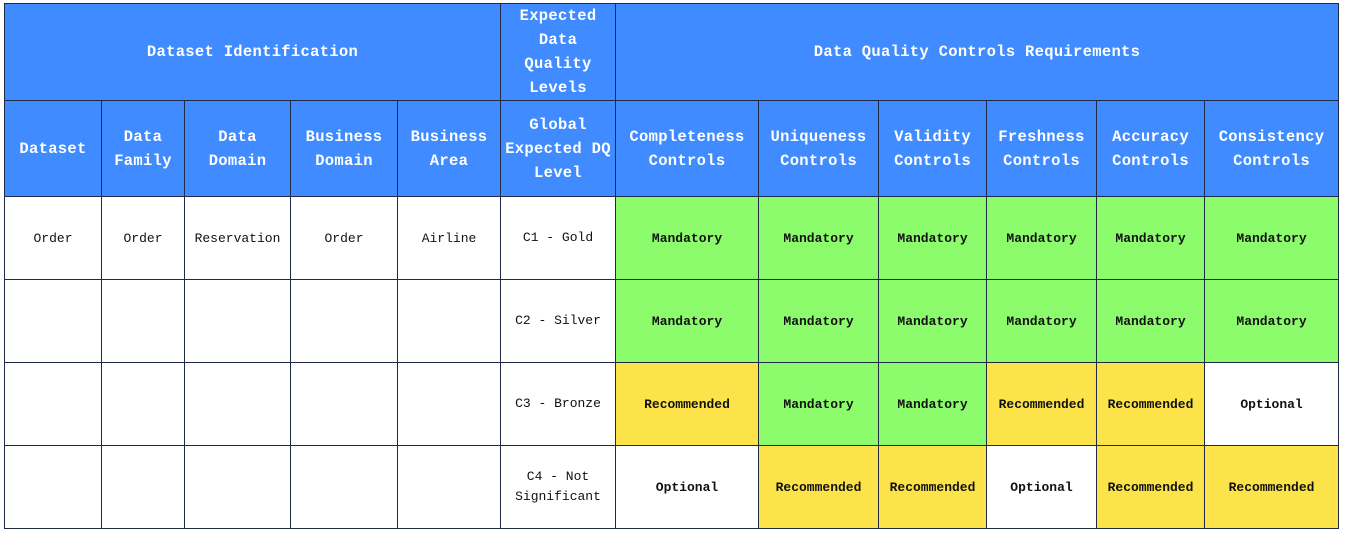 The width and height of the screenshot is (1345, 537). I want to click on cell-data-family: Order, so click(143, 238).